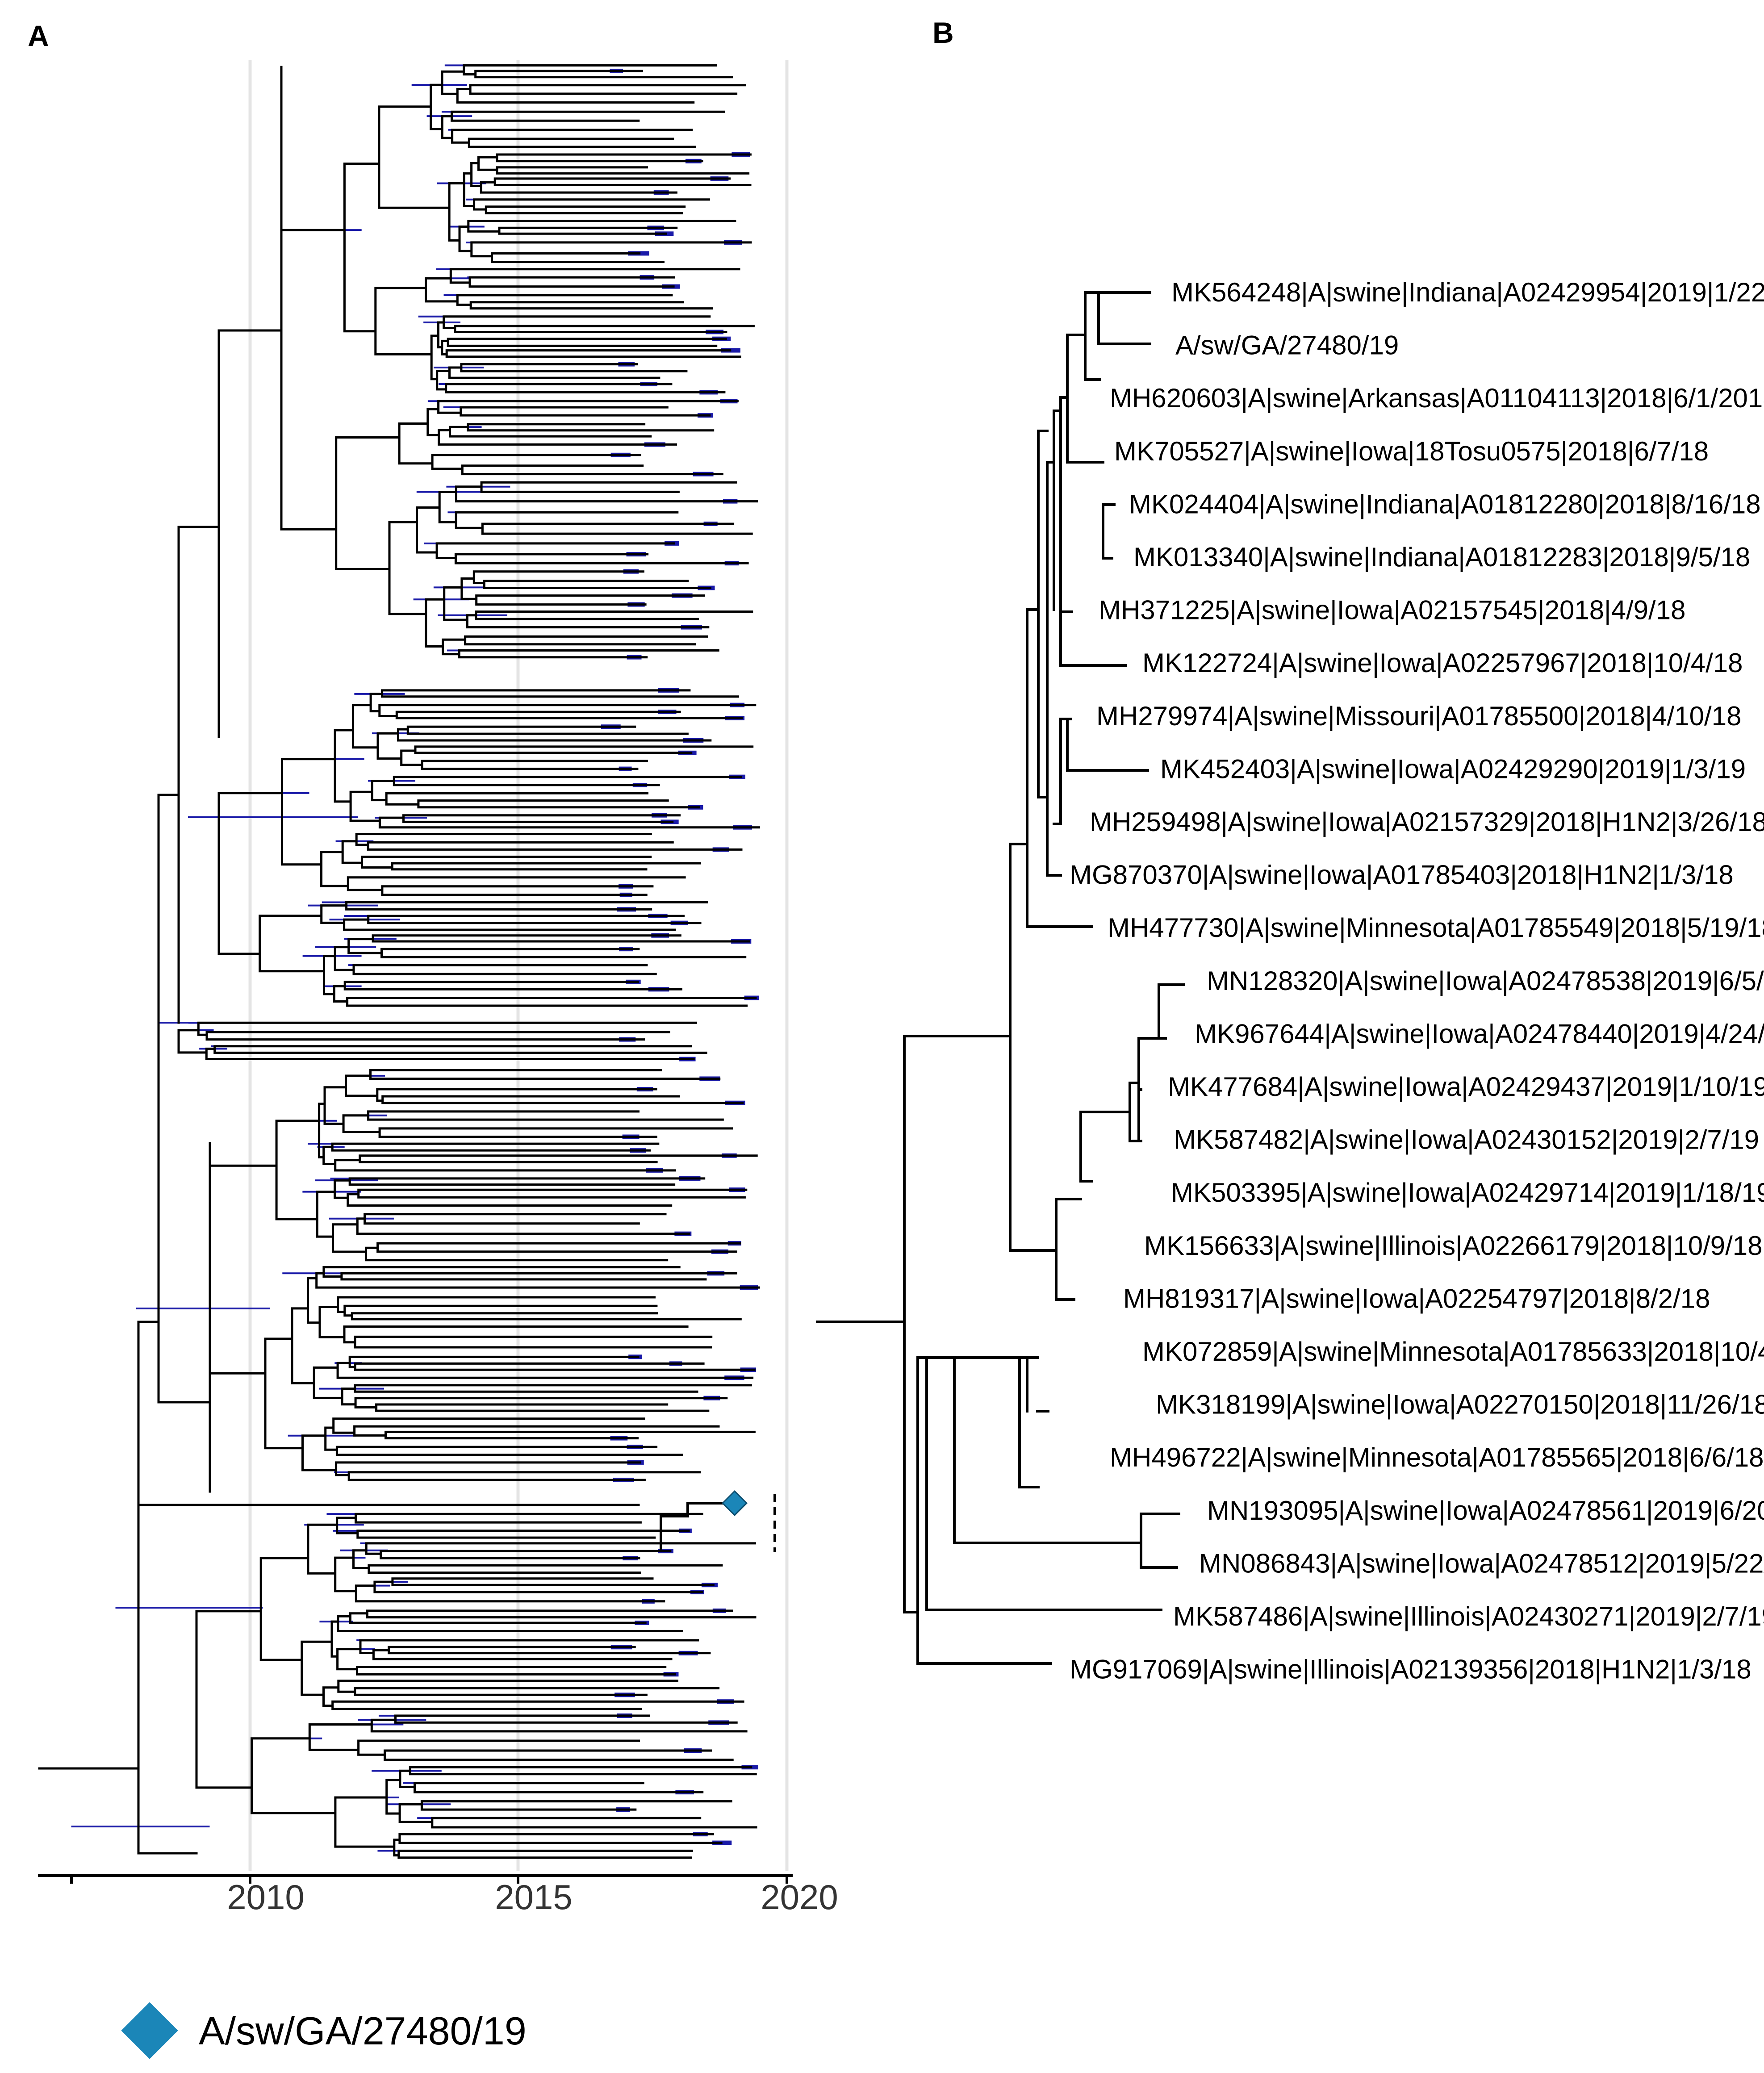 The height and width of the screenshot is (2073, 1764). Describe the element at coordinates (266, 1897) in the screenshot. I see `tick-label-2010: 2010` at that location.